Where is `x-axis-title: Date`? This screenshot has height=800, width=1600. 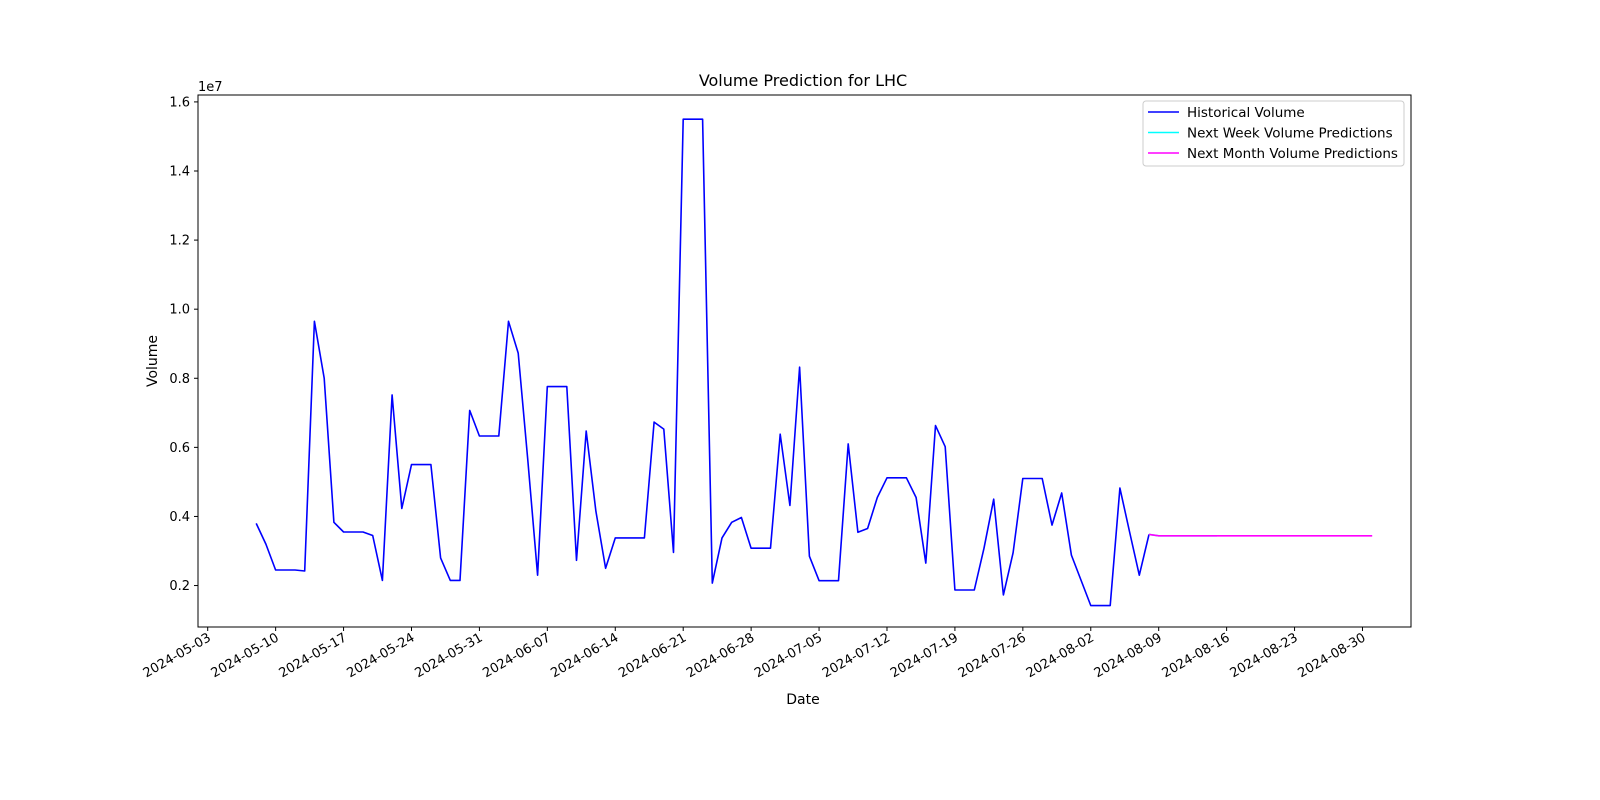
x-axis-title: Date is located at coordinates (802, 700).